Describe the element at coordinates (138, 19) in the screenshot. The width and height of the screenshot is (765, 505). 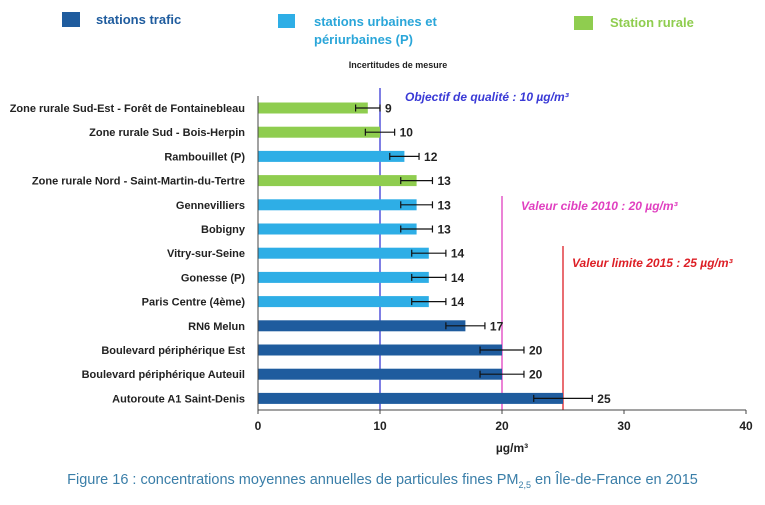
I see `legend-label-traffic: stations trafic` at that location.